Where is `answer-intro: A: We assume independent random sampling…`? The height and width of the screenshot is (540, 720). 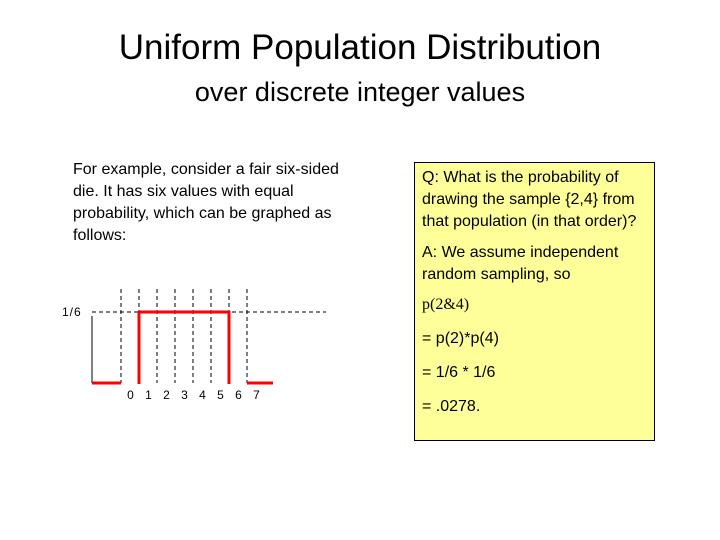
answer-intro: A: We assume independent random sampling… is located at coordinates (520, 263).